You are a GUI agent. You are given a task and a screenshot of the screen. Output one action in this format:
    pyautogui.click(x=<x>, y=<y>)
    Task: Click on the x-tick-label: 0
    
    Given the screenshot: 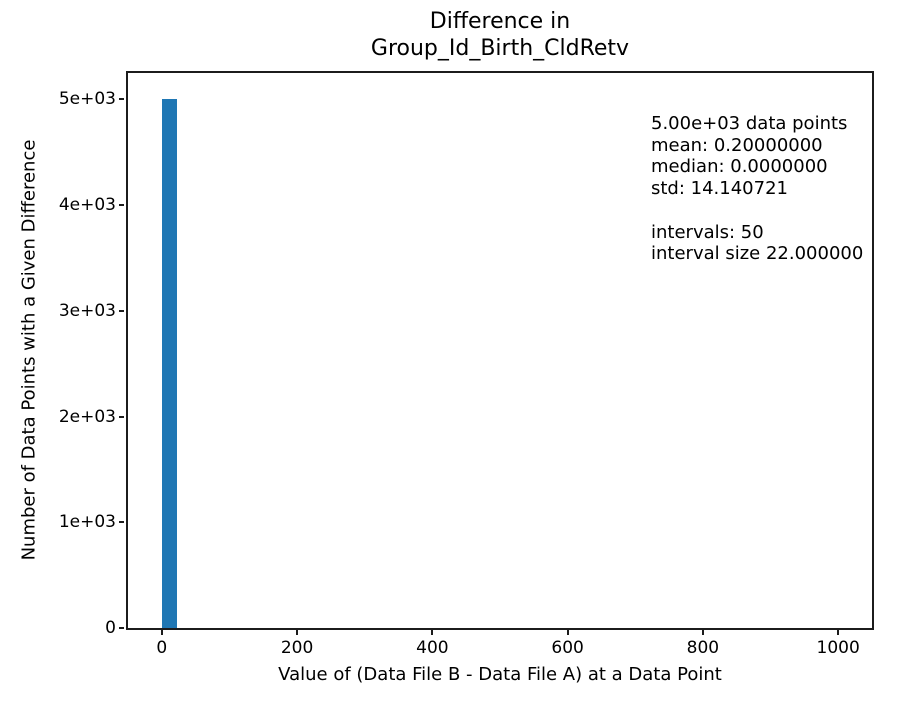 What is the action you would take?
    pyautogui.click(x=162, y=648)
    